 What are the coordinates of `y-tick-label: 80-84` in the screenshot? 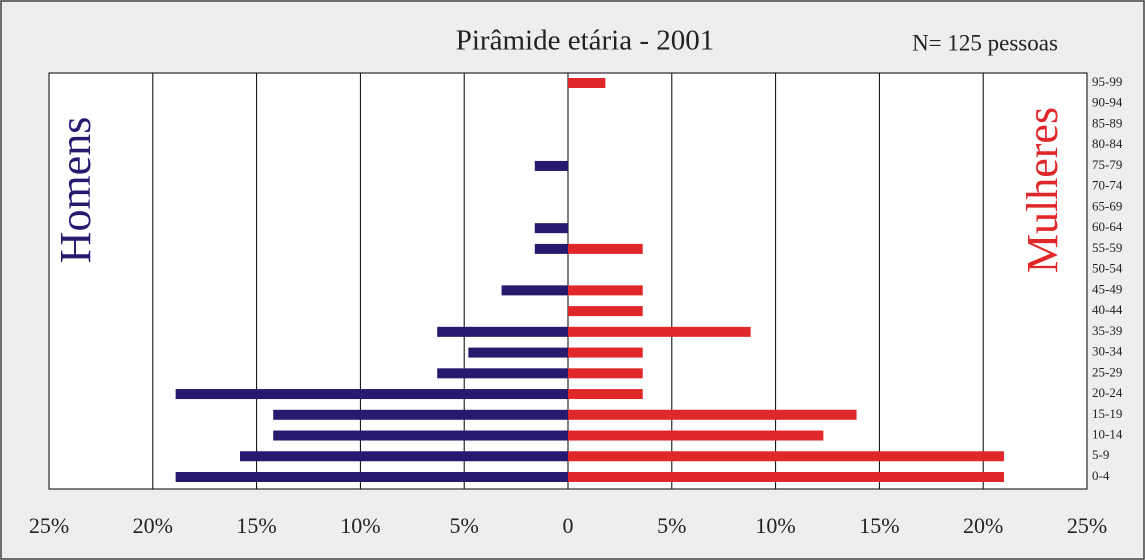 It's located at (1107, 143).